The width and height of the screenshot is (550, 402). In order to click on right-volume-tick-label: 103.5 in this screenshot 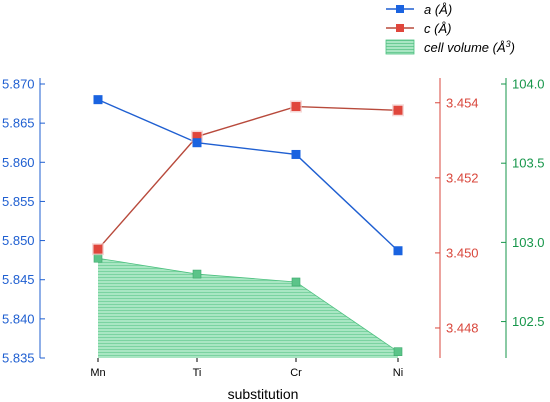, I will do `click(528, 163)`.